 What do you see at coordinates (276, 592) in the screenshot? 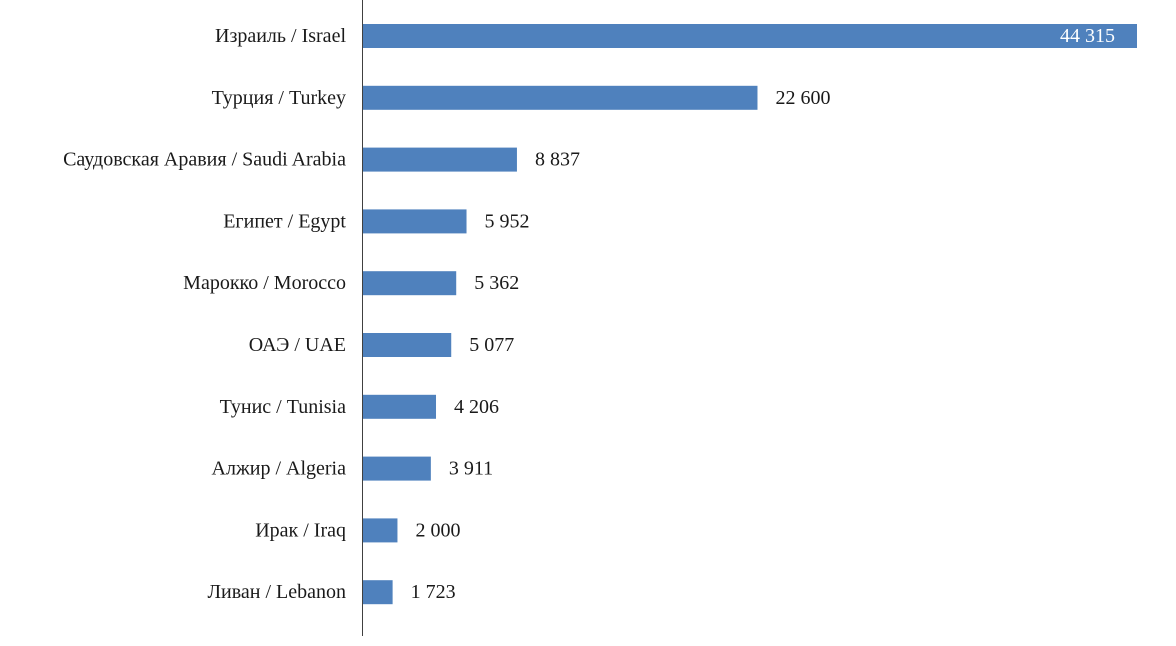
I see `category-label: Ливан / Lebanon` at bounding box center [276, 592].